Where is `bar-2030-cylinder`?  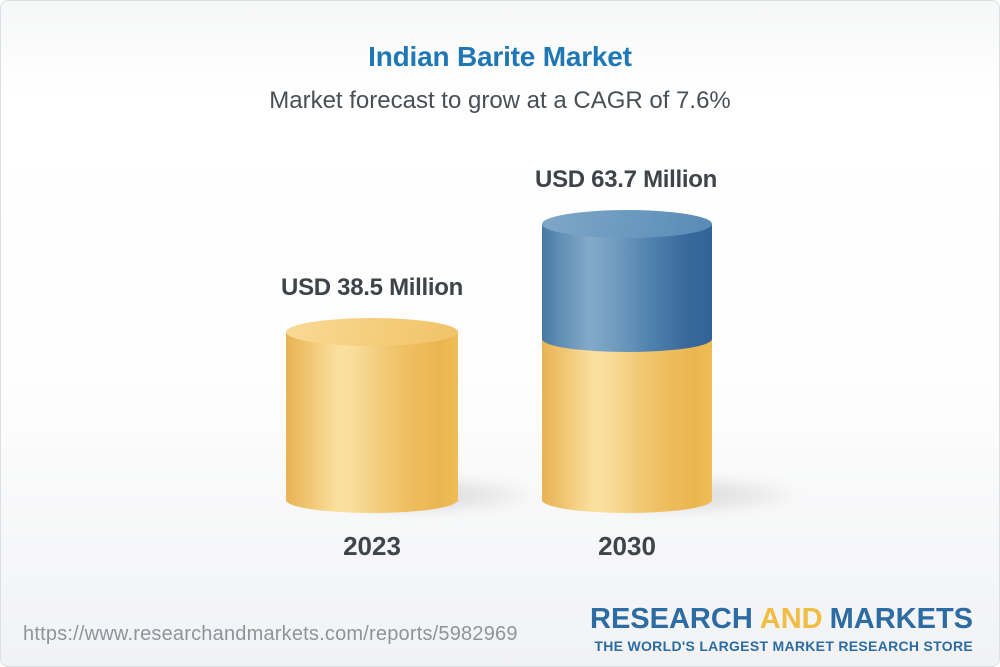 bar-2030-cylinder is located at coordinates (627, 361).